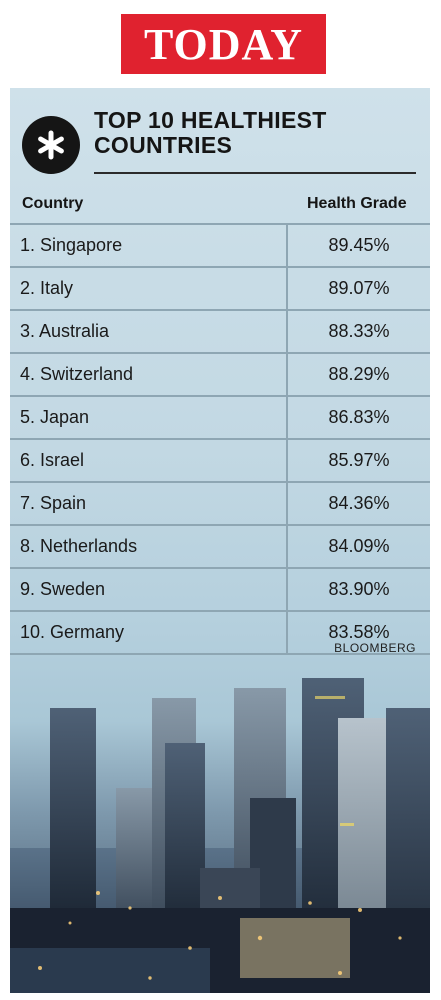  Describe the element at coordinates (358, 245) in the screenshot. I see `grade-cell: 89.45%` at that location.